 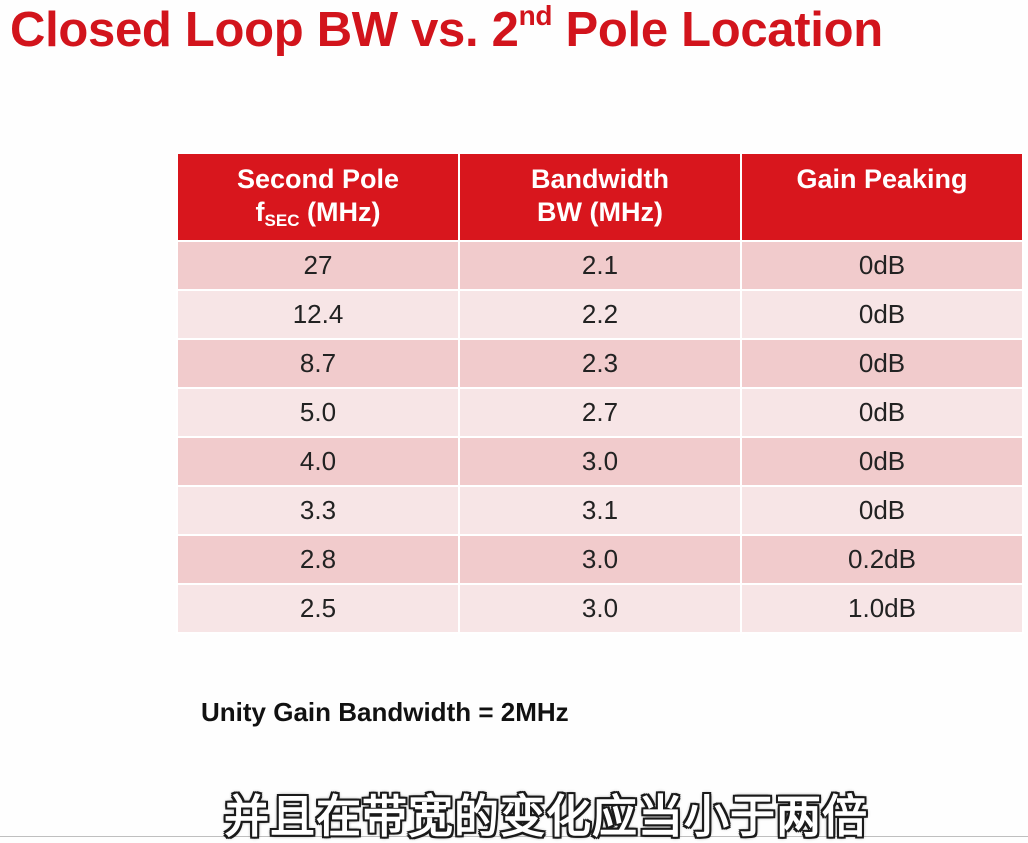 I want to click on table-row: 27 2.1 0dB, so click(x=600, y=265).